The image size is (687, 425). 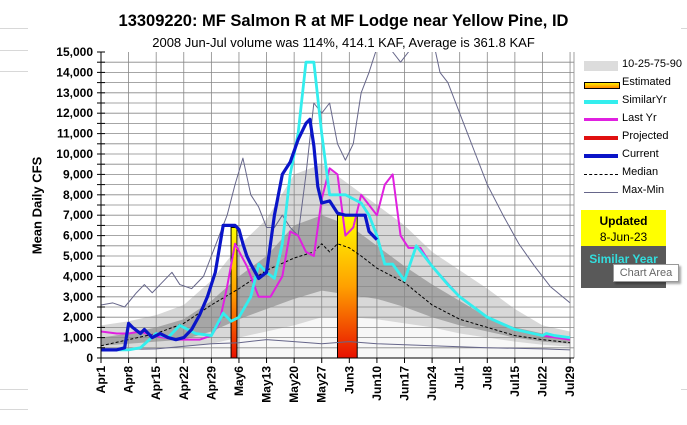 I want to click on updated-box: Updated 8-Jun-23, so click(x=623, y=228).